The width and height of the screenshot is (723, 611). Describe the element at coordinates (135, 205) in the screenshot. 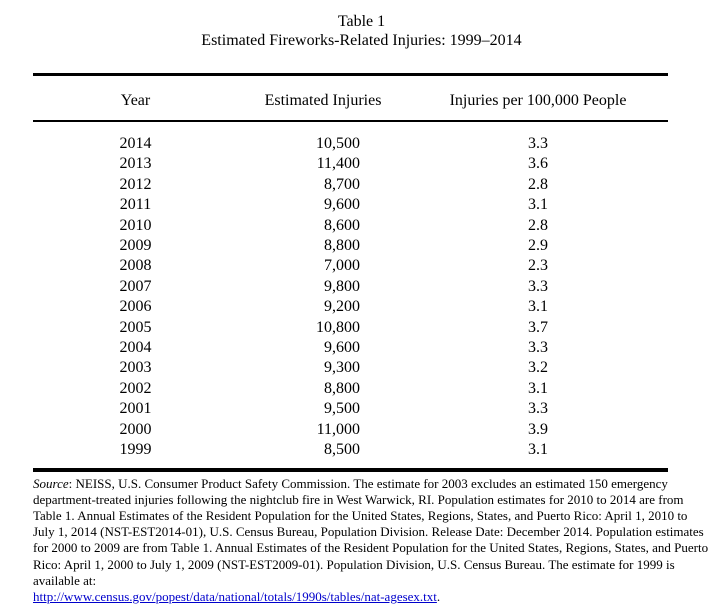

I see `year-cell: 2011` at that location.